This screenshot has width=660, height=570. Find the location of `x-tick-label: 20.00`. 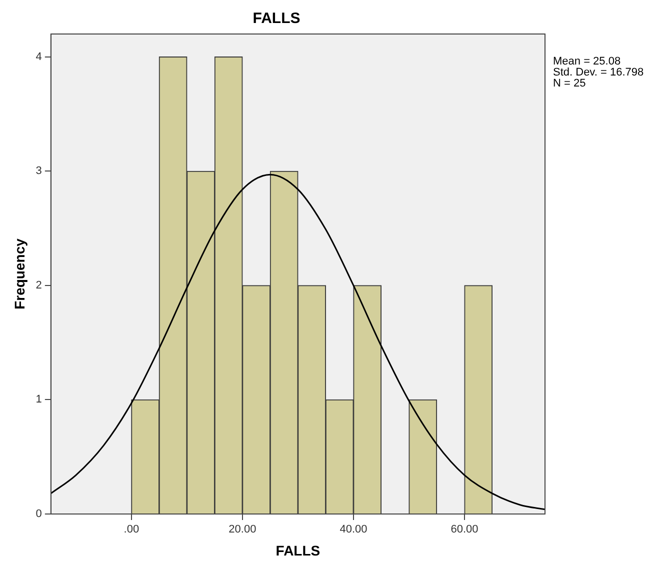

x-tick-label: 20.00 is located at coordinates (242, 530).